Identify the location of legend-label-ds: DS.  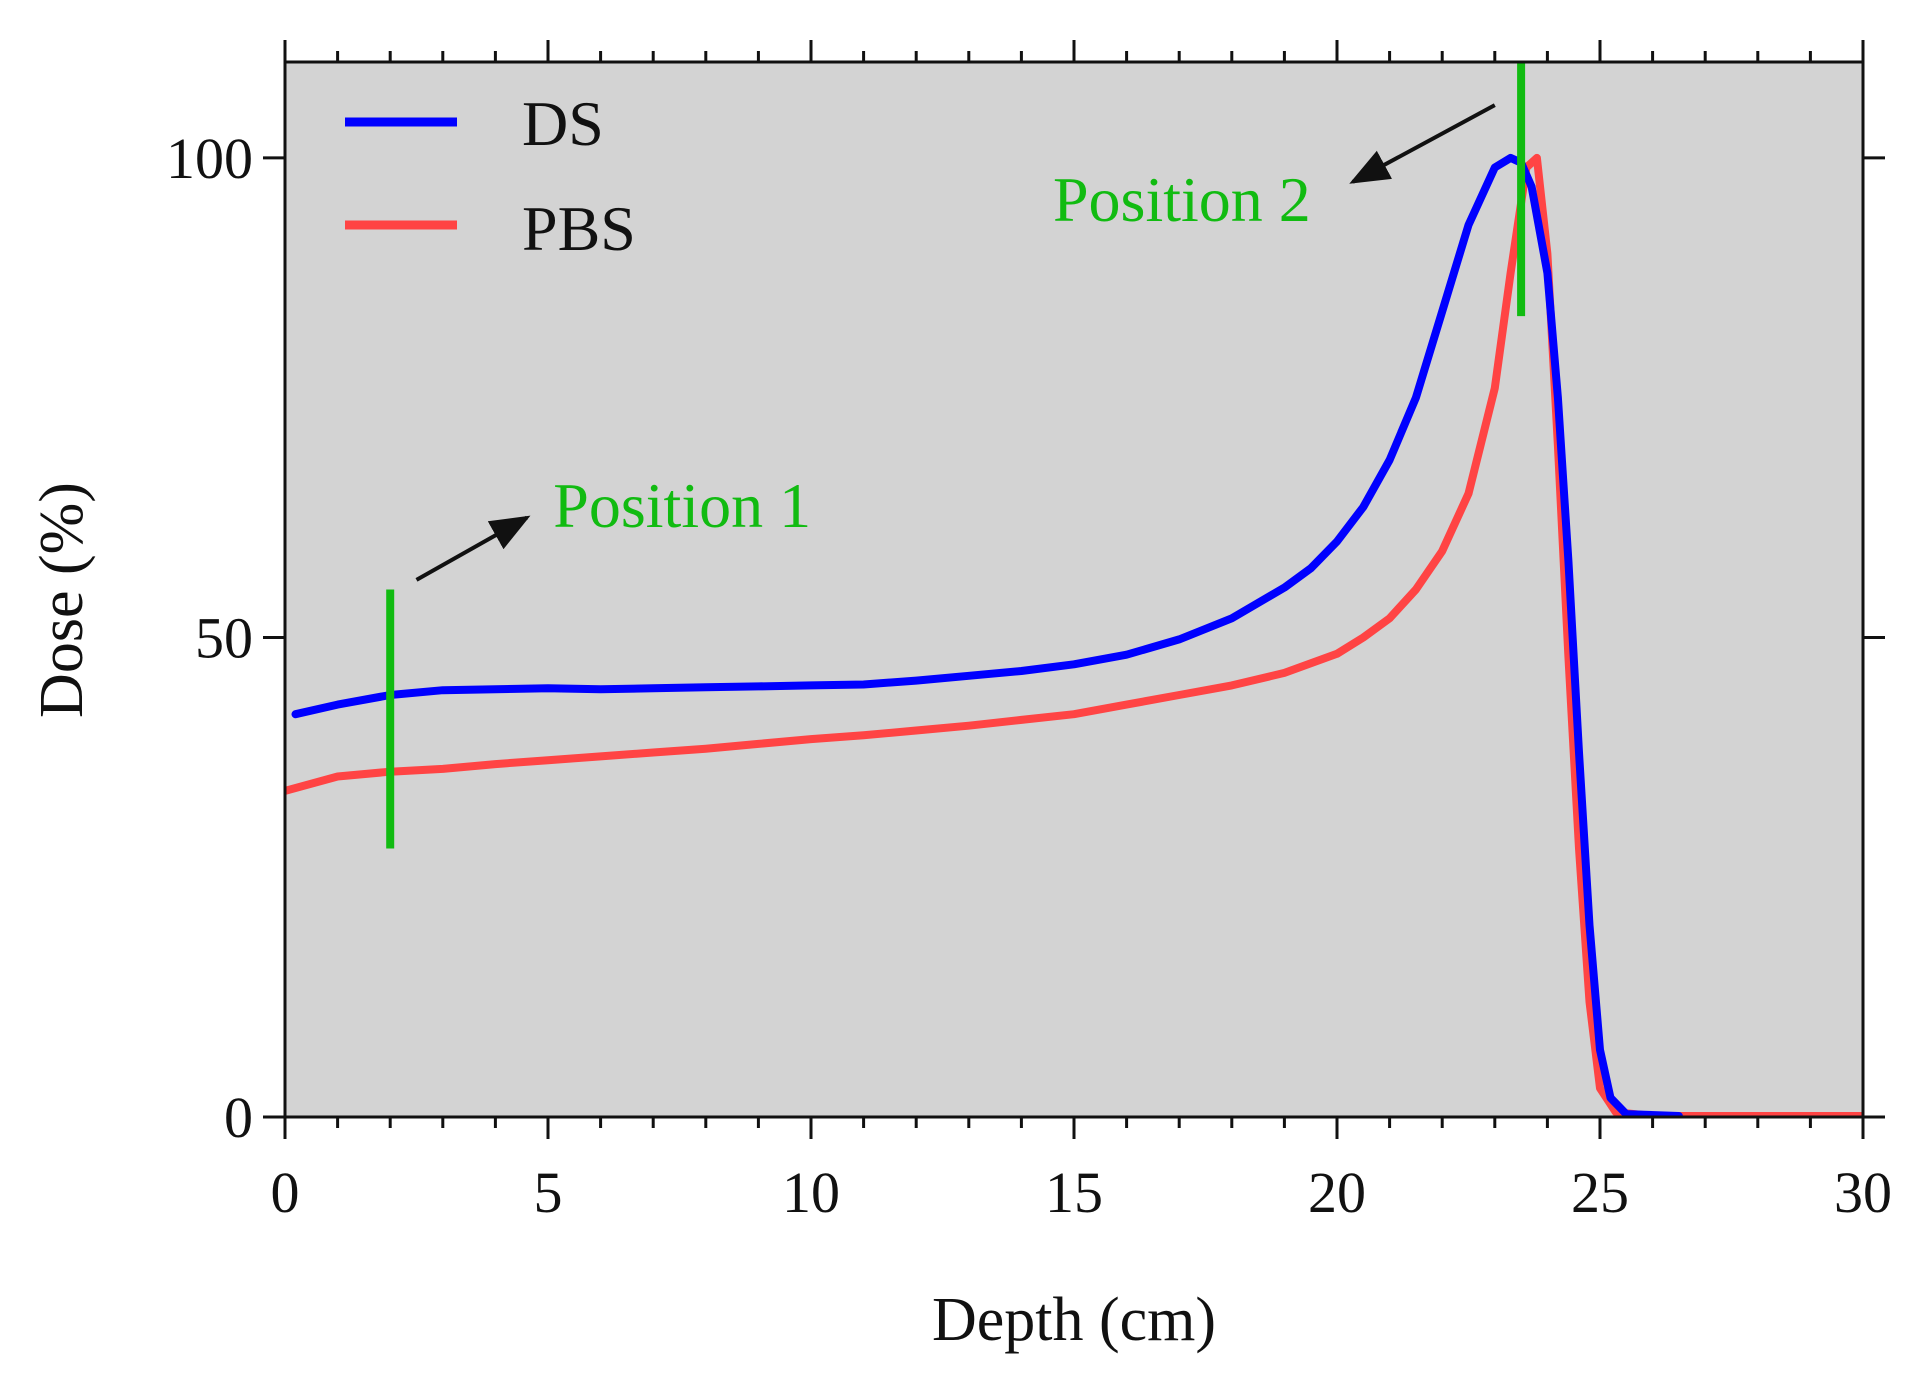
(563, 123).